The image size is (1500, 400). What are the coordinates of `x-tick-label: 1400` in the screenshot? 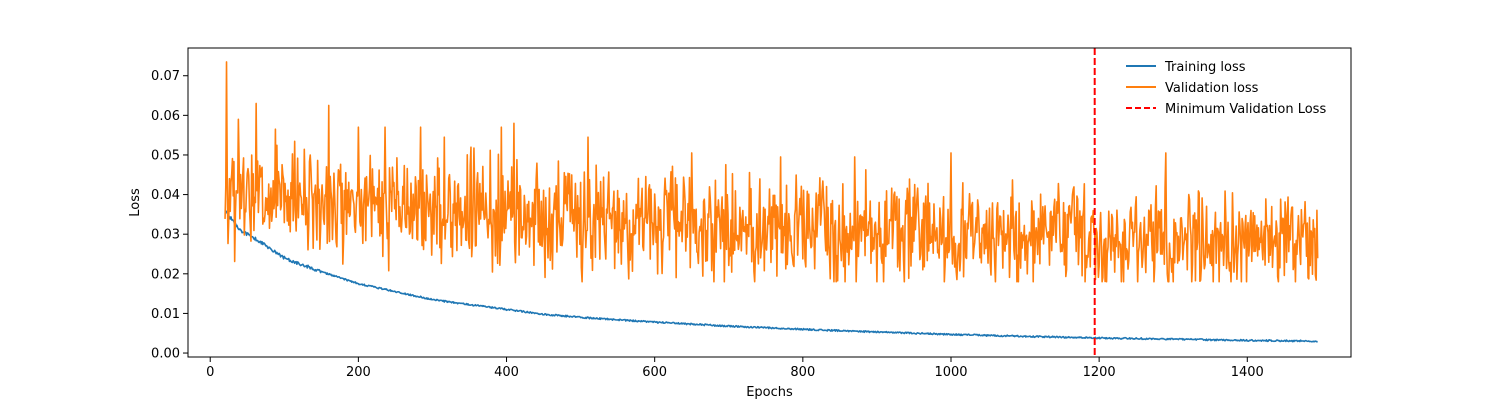 It's located at (1247, 372).